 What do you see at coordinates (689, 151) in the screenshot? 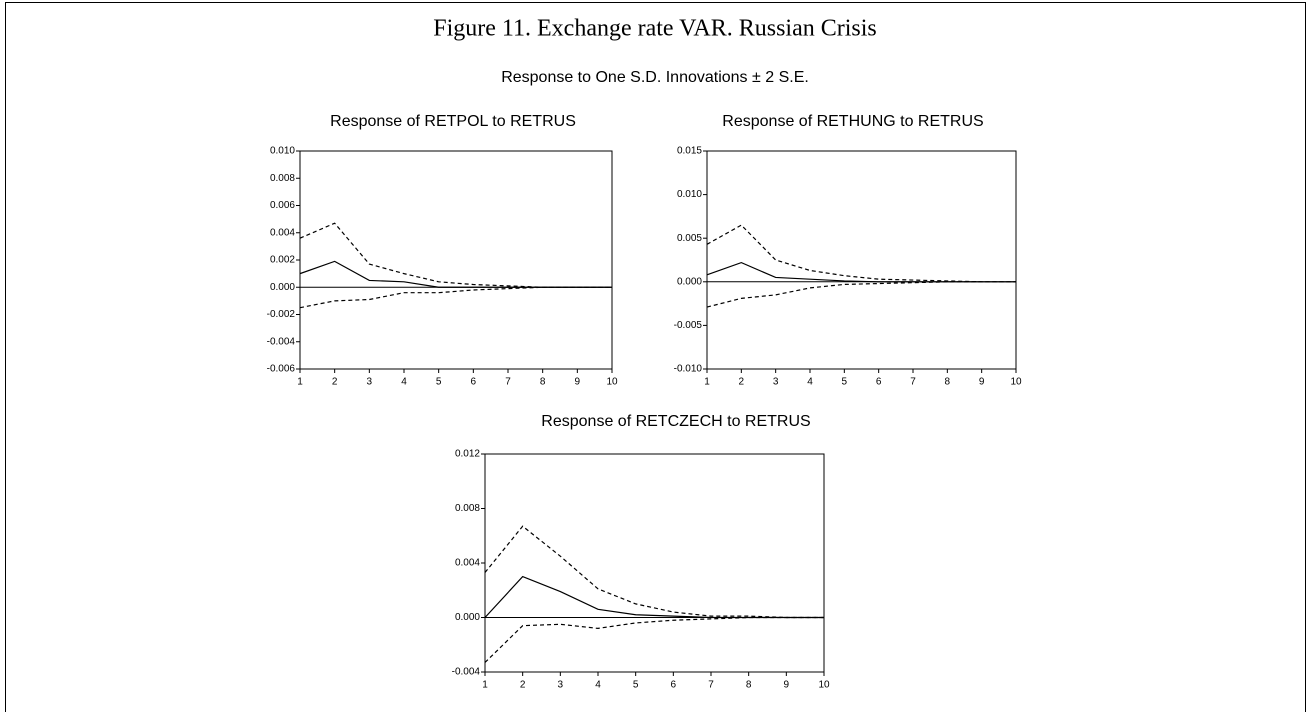
I see `y-tick-label: 0.015` at bounding box center [689, 151].